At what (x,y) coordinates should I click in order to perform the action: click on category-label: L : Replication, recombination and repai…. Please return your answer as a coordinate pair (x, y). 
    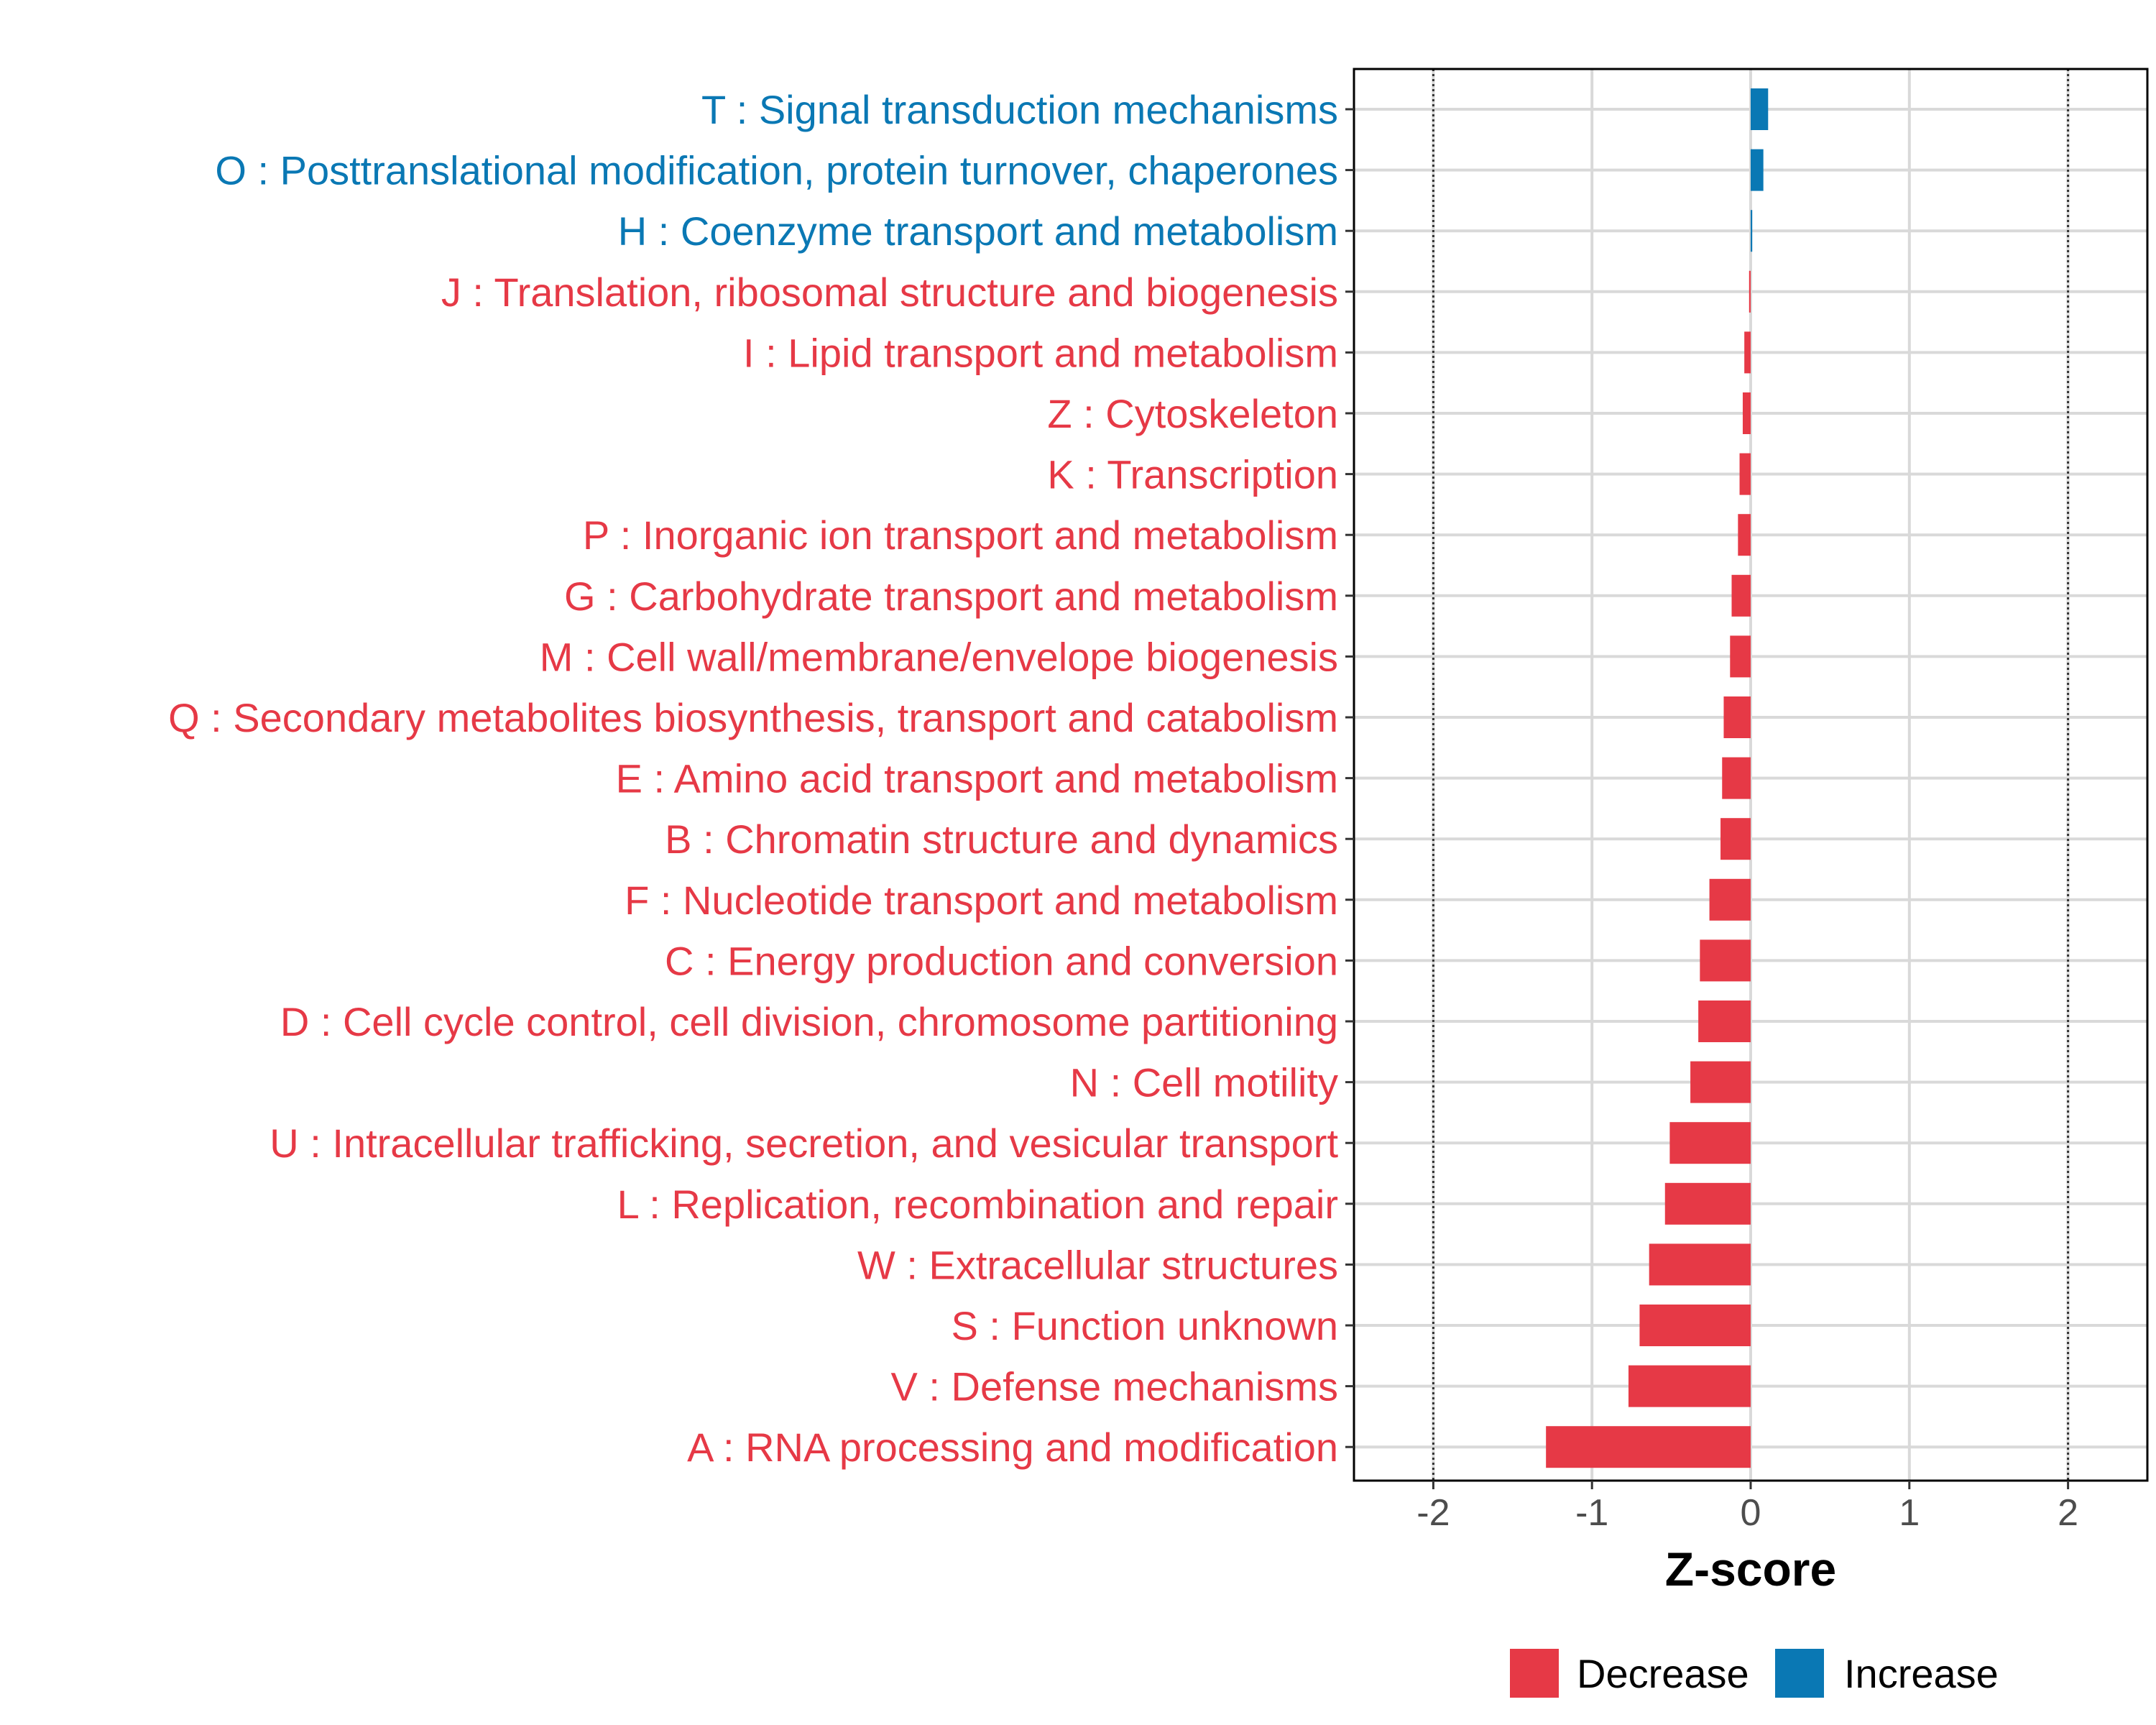
    Looking at the image, I should click on (977, 1204).